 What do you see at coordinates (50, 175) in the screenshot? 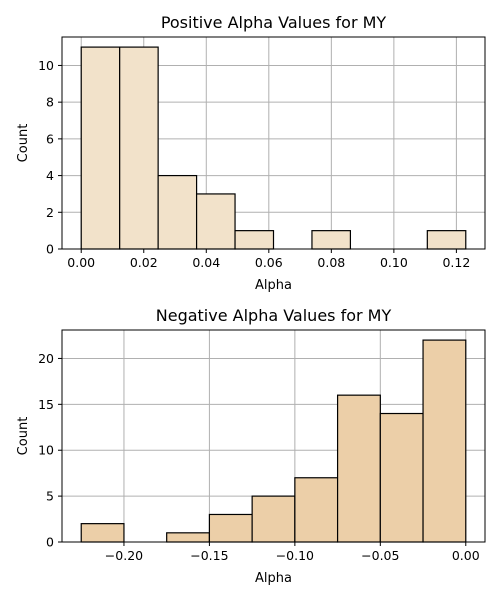
I see `pos-y-tick-label: 4` at bounding box center [50, 175].